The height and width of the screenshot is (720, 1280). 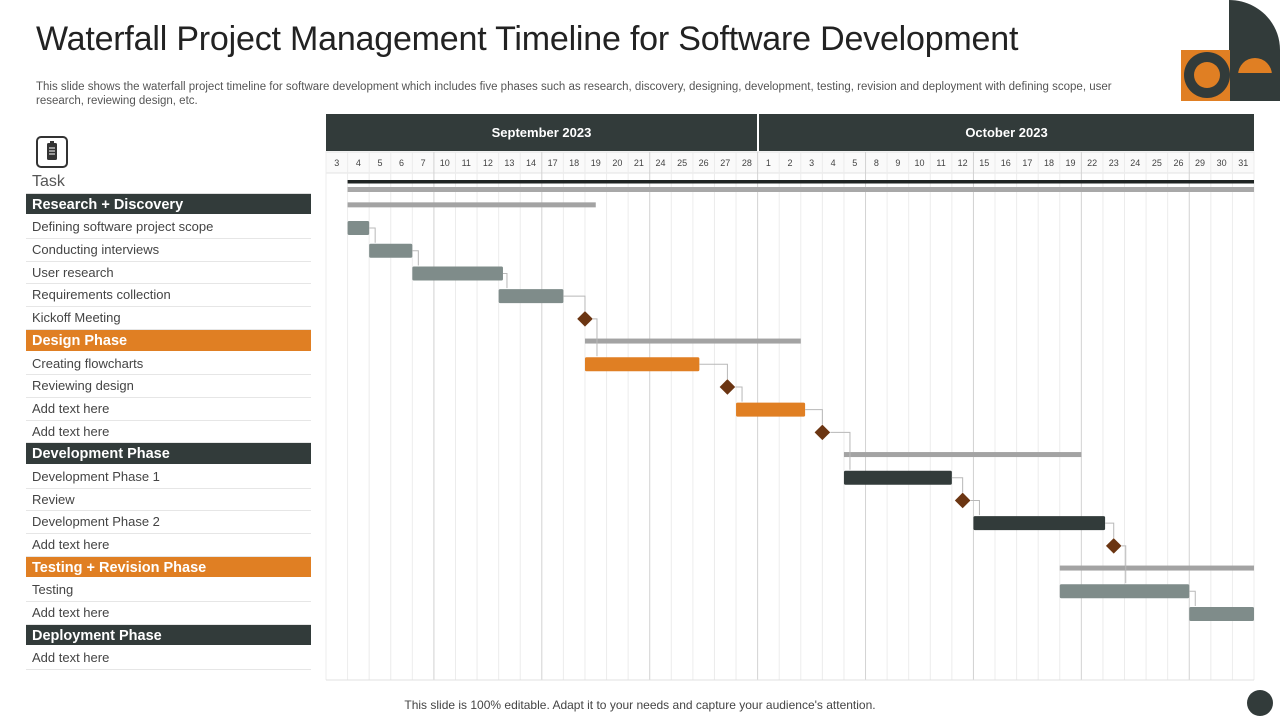 I want to click on task-column-header: Task, so click(x=168, y=182).